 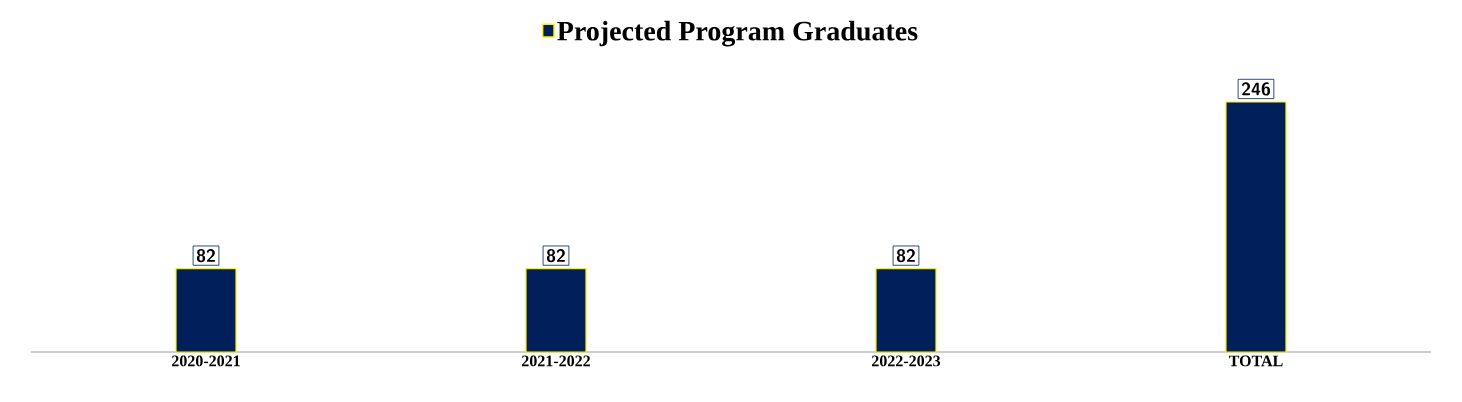 What do you see at coordinates (1255, 361) in the screenshot?
I see `x-tick-label: TOTAL` at bounding box center [1255, 361].